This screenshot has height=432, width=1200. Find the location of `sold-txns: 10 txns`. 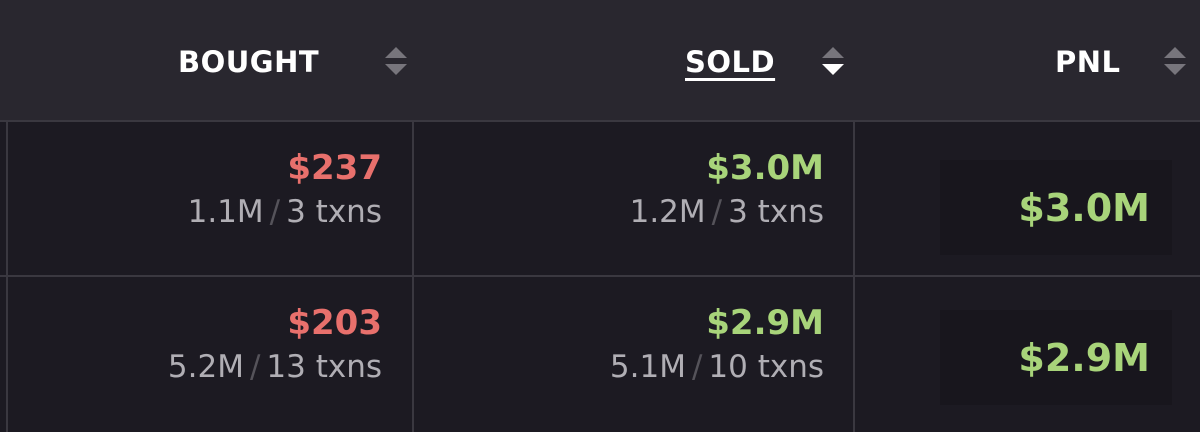

sold-txns: 10 txns is located at coordinates (766, 367).